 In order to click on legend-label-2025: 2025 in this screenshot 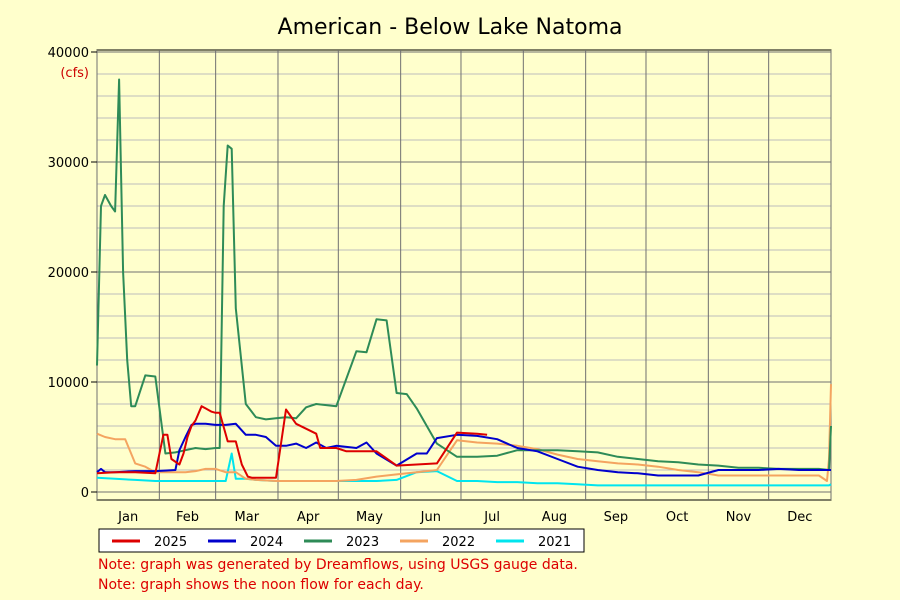, I will do `click(170, 542)`.